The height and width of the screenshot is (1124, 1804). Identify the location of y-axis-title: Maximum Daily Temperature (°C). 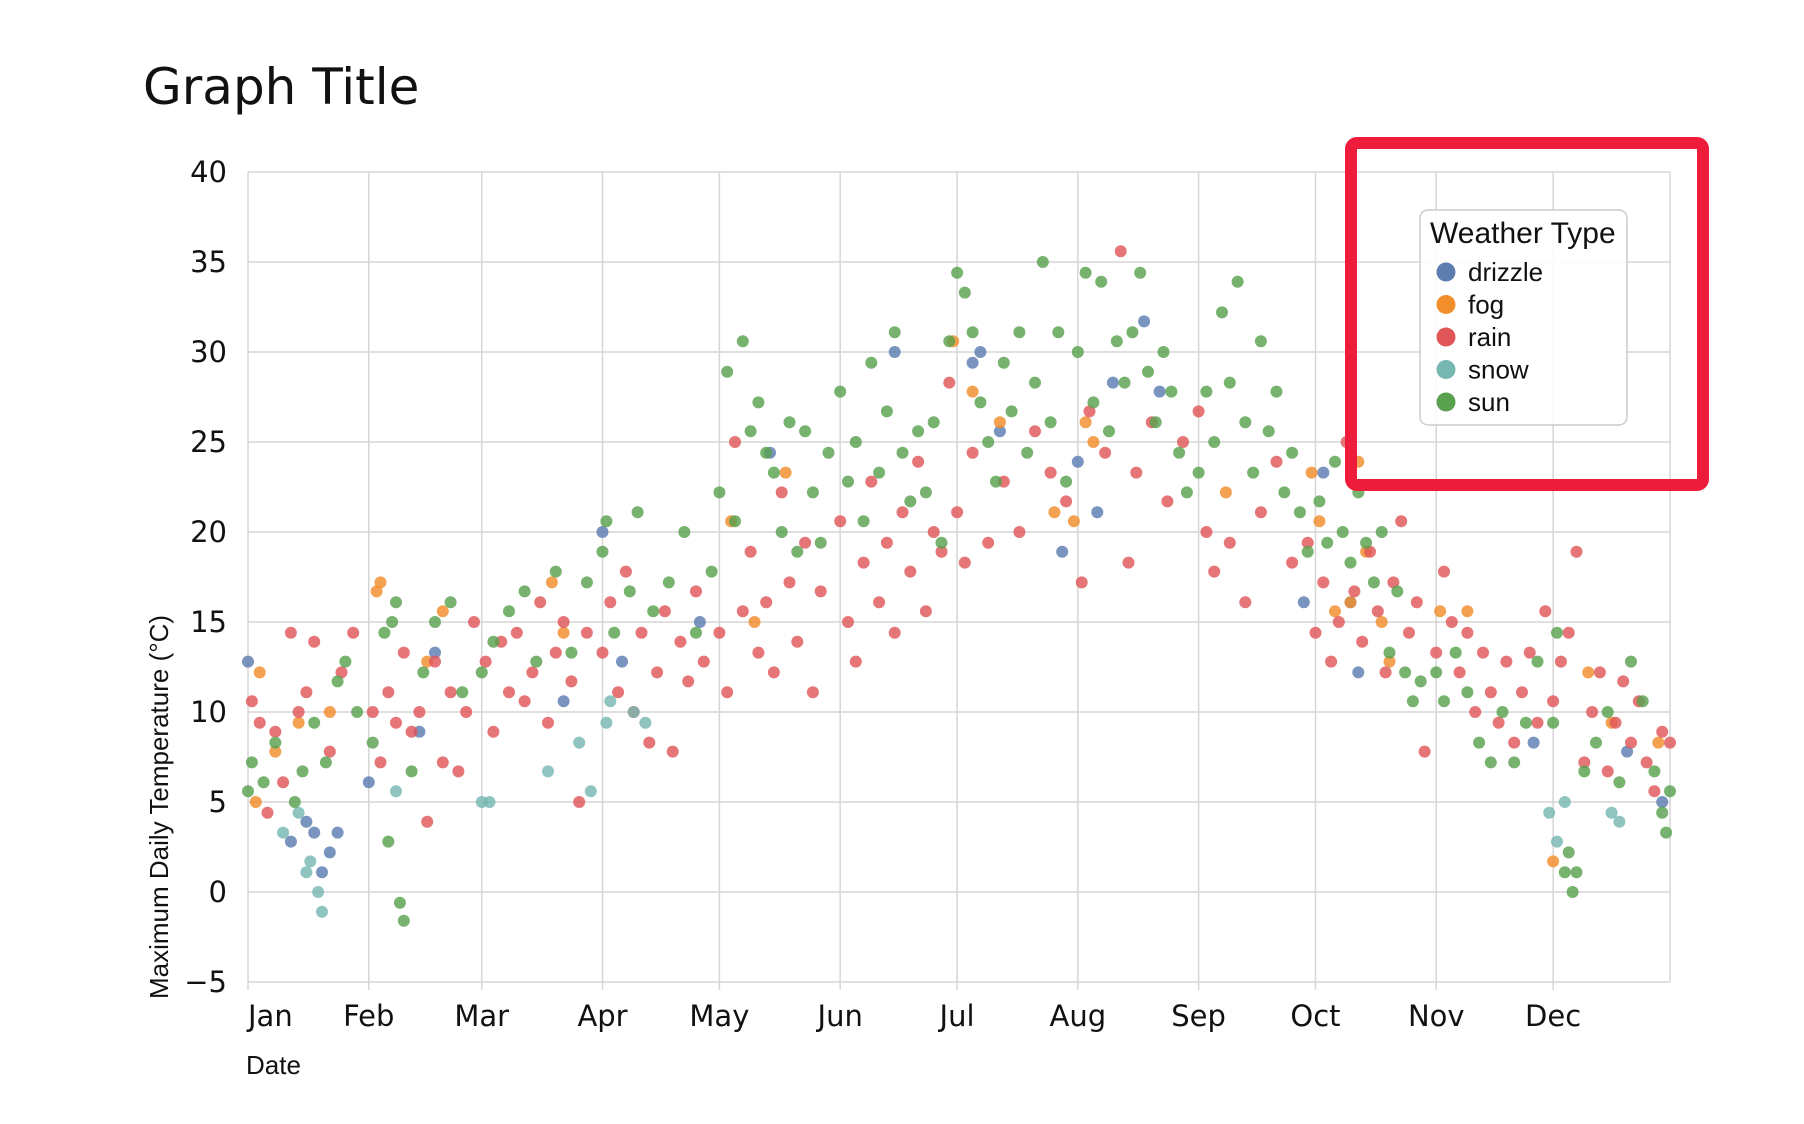
(159, 807).